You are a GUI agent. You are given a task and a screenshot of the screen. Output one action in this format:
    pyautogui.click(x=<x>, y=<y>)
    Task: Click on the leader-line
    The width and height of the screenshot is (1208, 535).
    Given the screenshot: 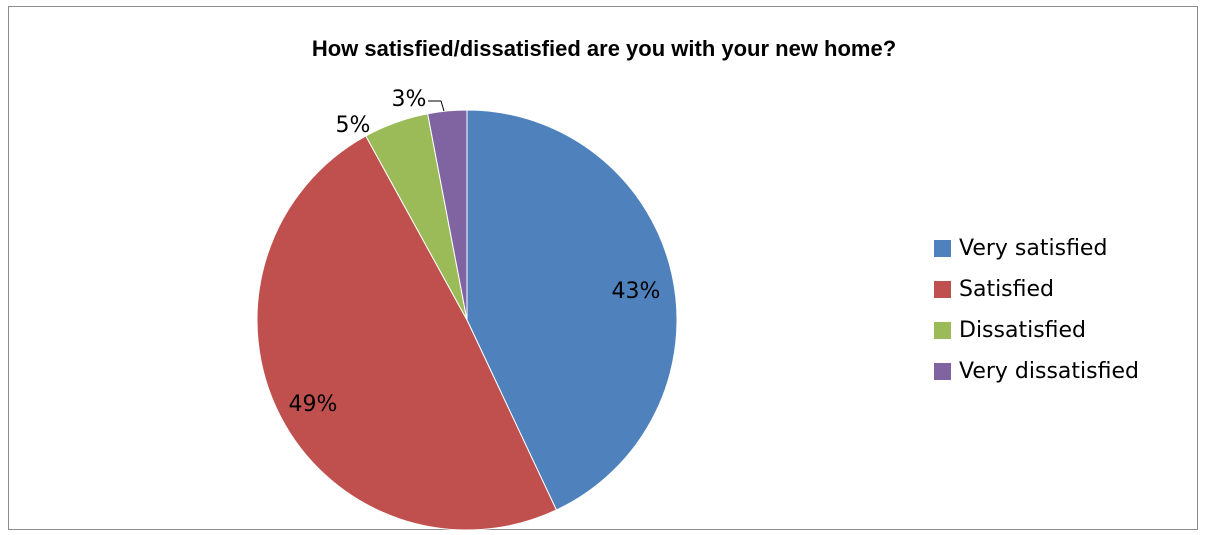 What is the action you would take?
    pyautogui.click(x=436, y=106)
    